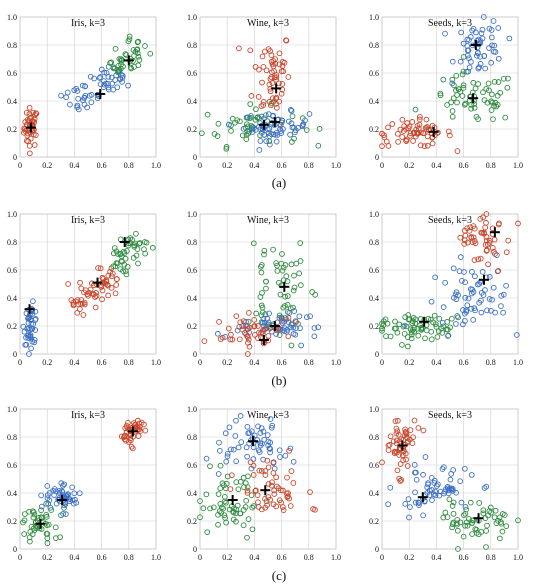 The height and width of the screenshot is (585, 550). I want to click on plot-area, so click(268, 87).